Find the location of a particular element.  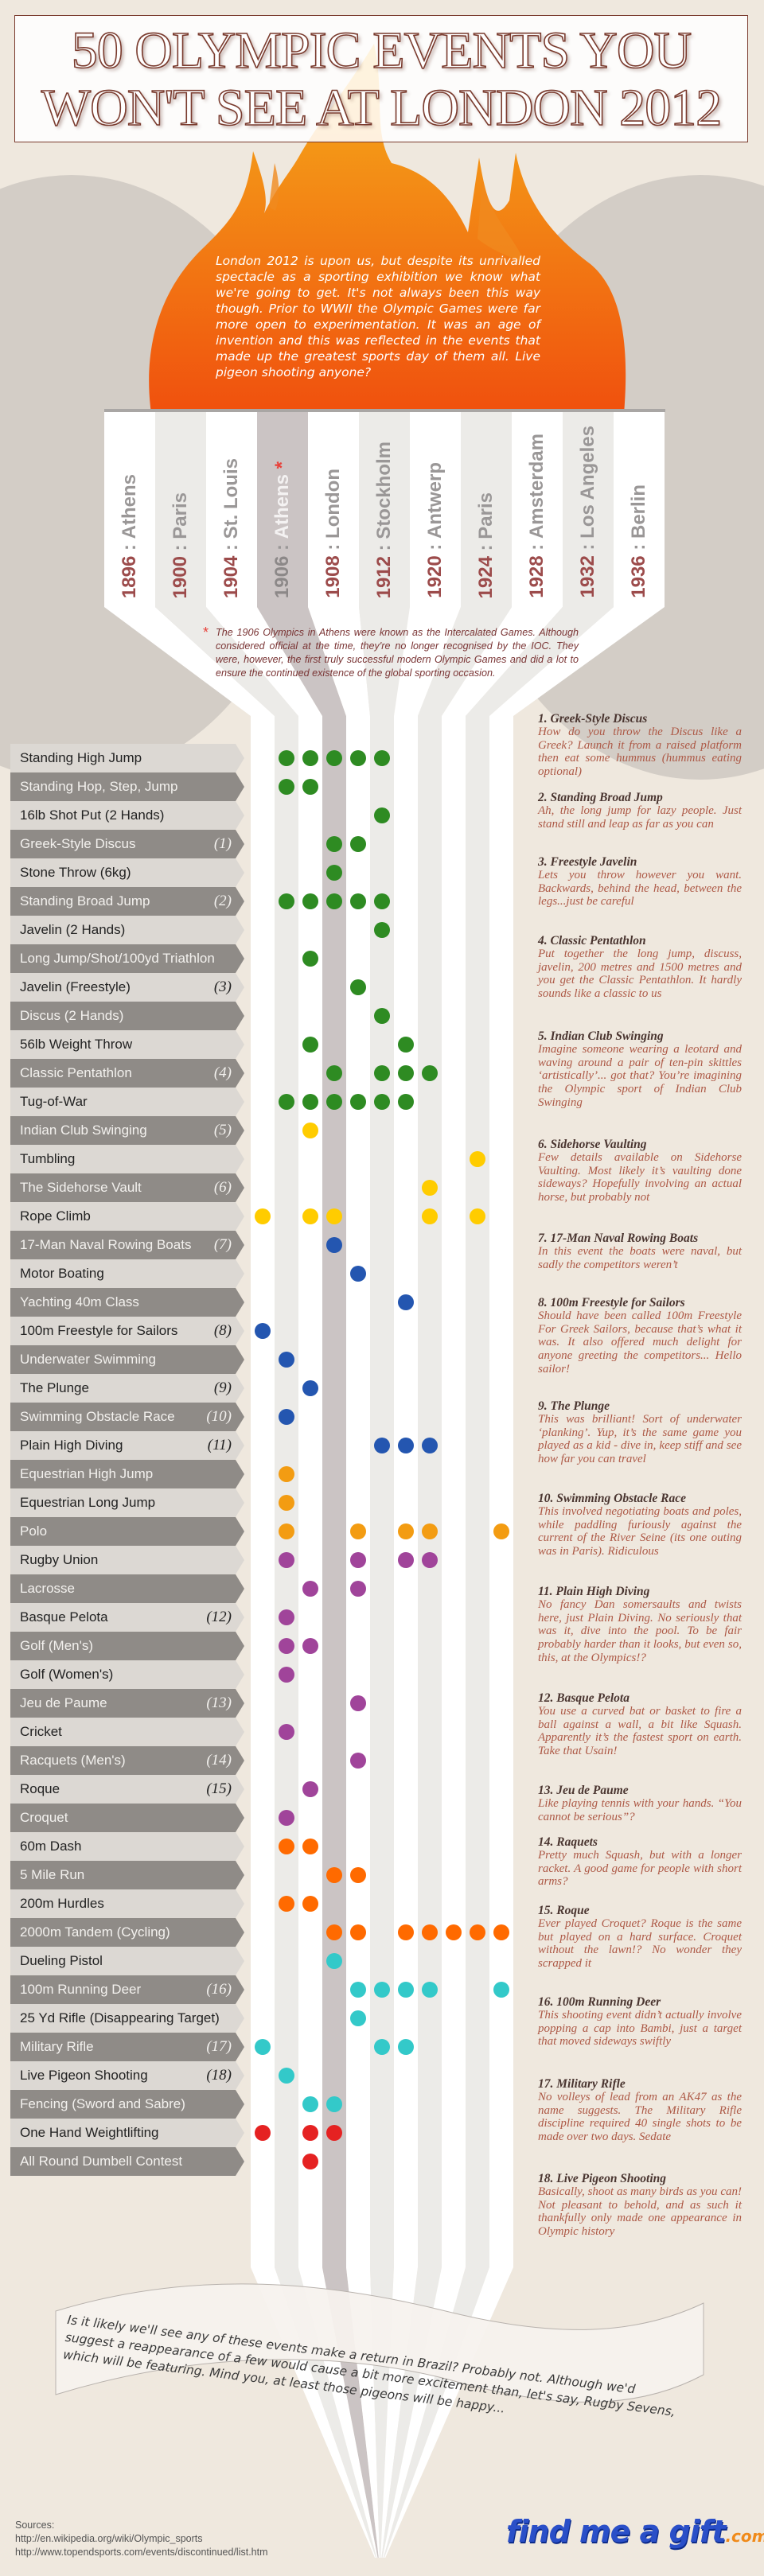

year-label-1904: 1904 : St. Louis is located at coordinates (231, 510).